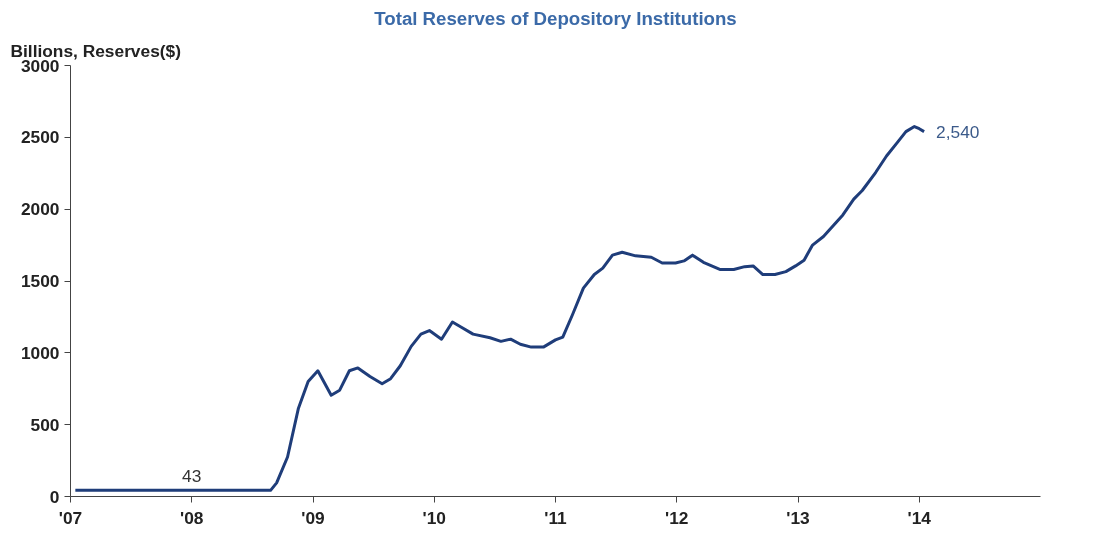 Image resolution: width=1105 pixels, height=541 pixels. Describe the element at coordinates (95, 50) in the screenshot. I see `y-axis-title: Billions, Reserves($)` at that location.